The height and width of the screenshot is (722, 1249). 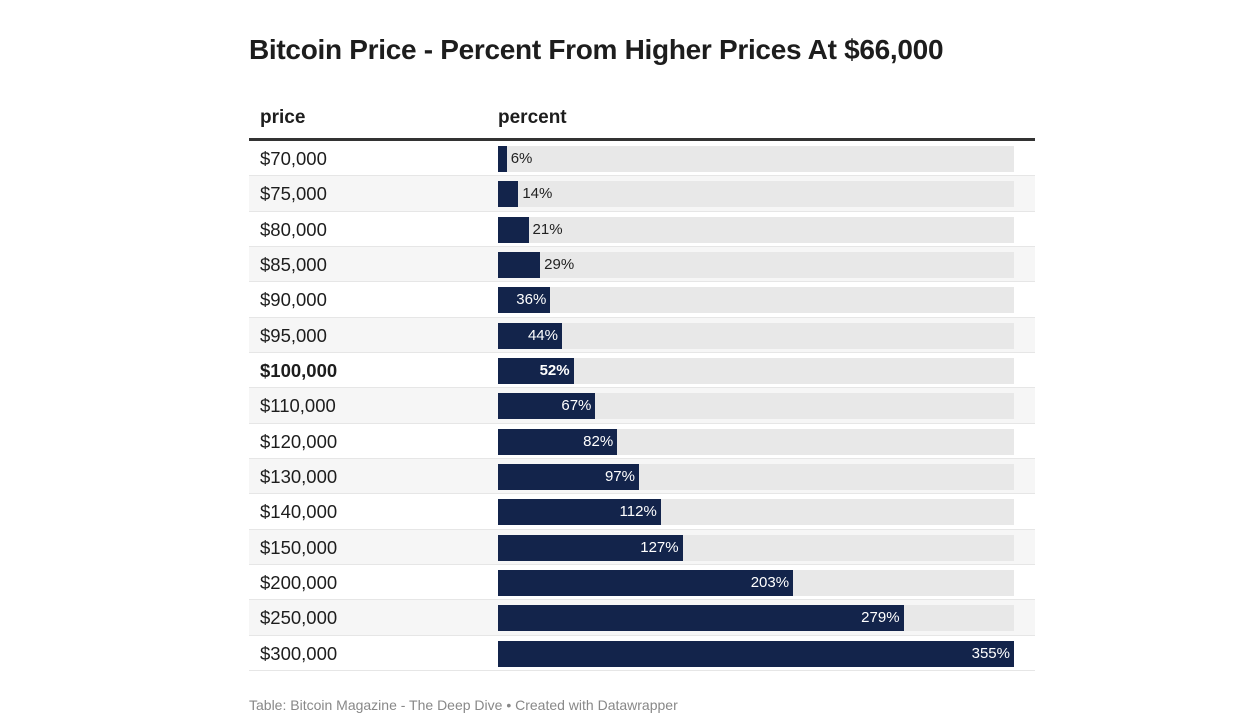 I want to click on percent-label: 355%, so click(x=990, y=653).